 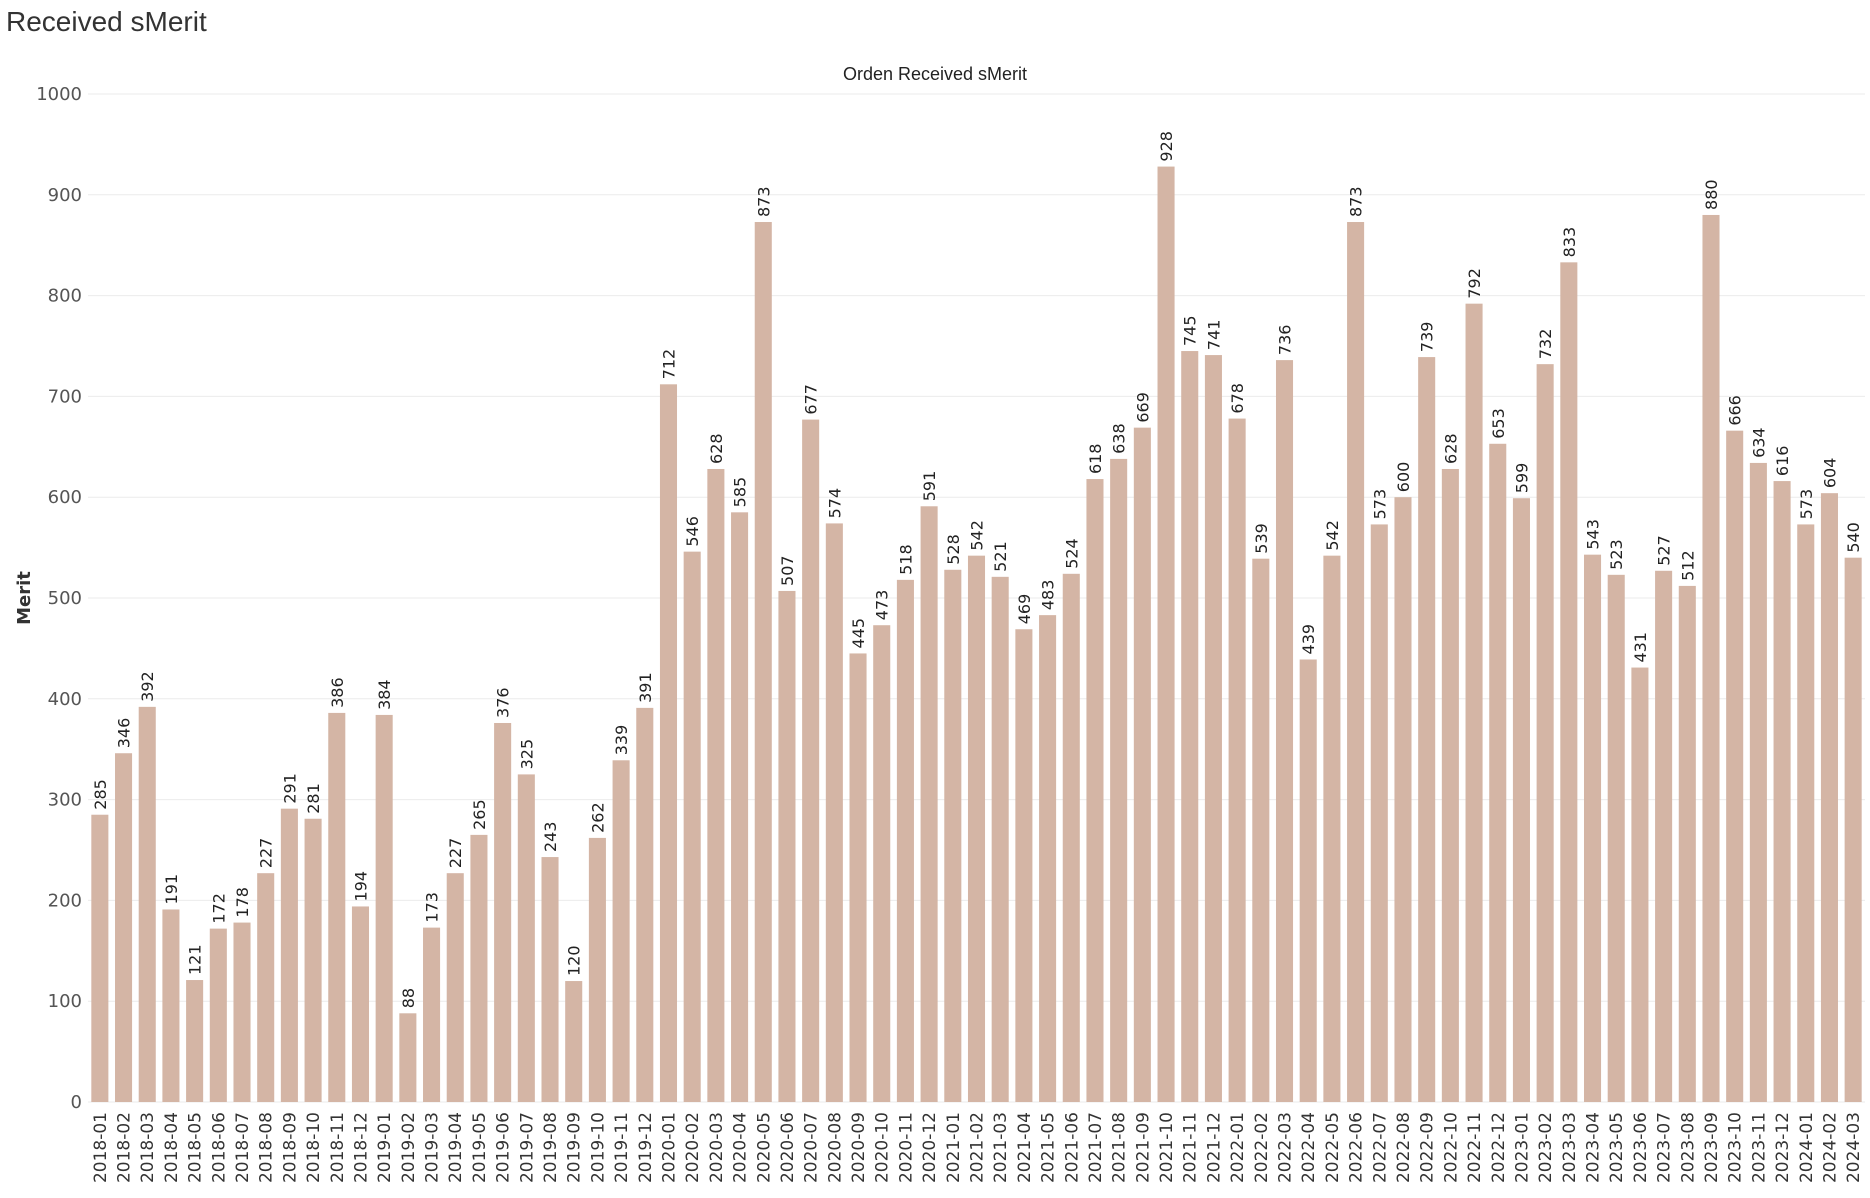 What do you see at coordinates (266, 853) in the screenshot?
I see `data-label: 227` at bounding box center [266, 853].